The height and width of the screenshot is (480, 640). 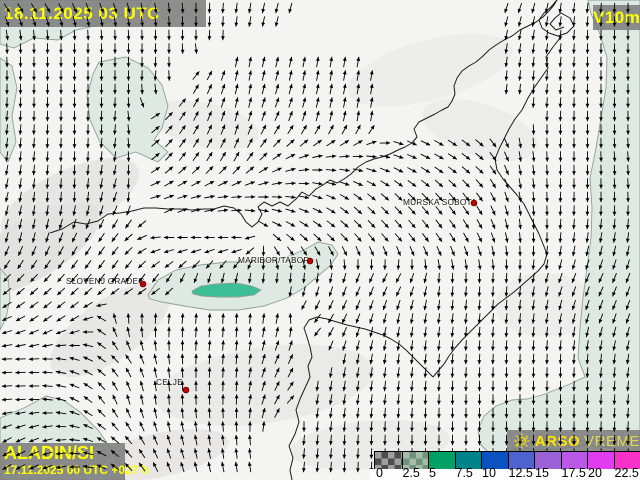 I want to click on branding-box: ARSO VREME, so click(x=573, y=441).